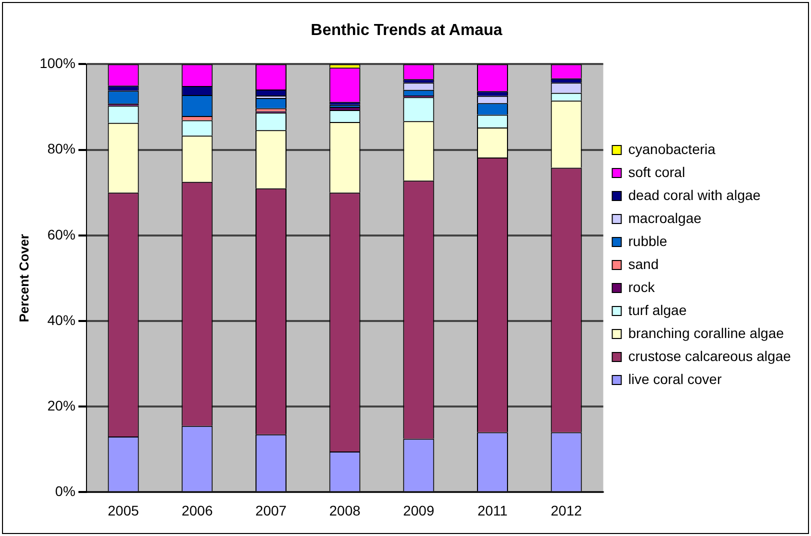 This screenshot has height=536, width=811. Describe the element at coordinates (58, 63) in the screenshot. I see `y-tick-label: 100%` at that location.